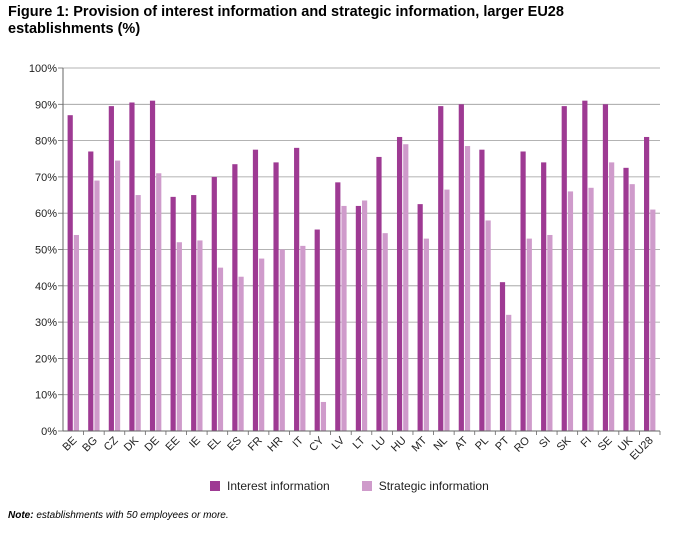 The image size is (675, 534). I want to click on x-tick-label: HU, so click(399, 445).